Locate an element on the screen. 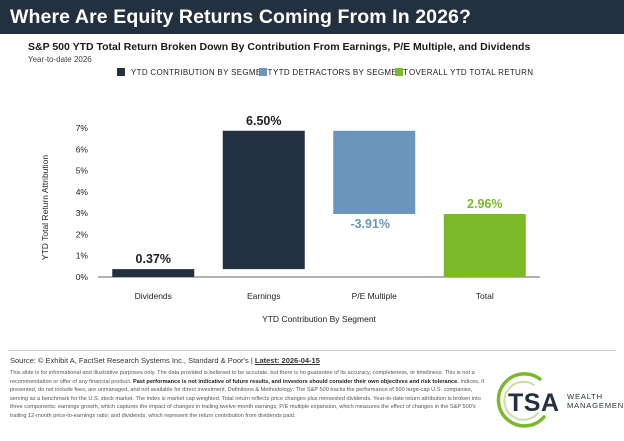  data-label: 2.96% is located at coordinates (484, 204).